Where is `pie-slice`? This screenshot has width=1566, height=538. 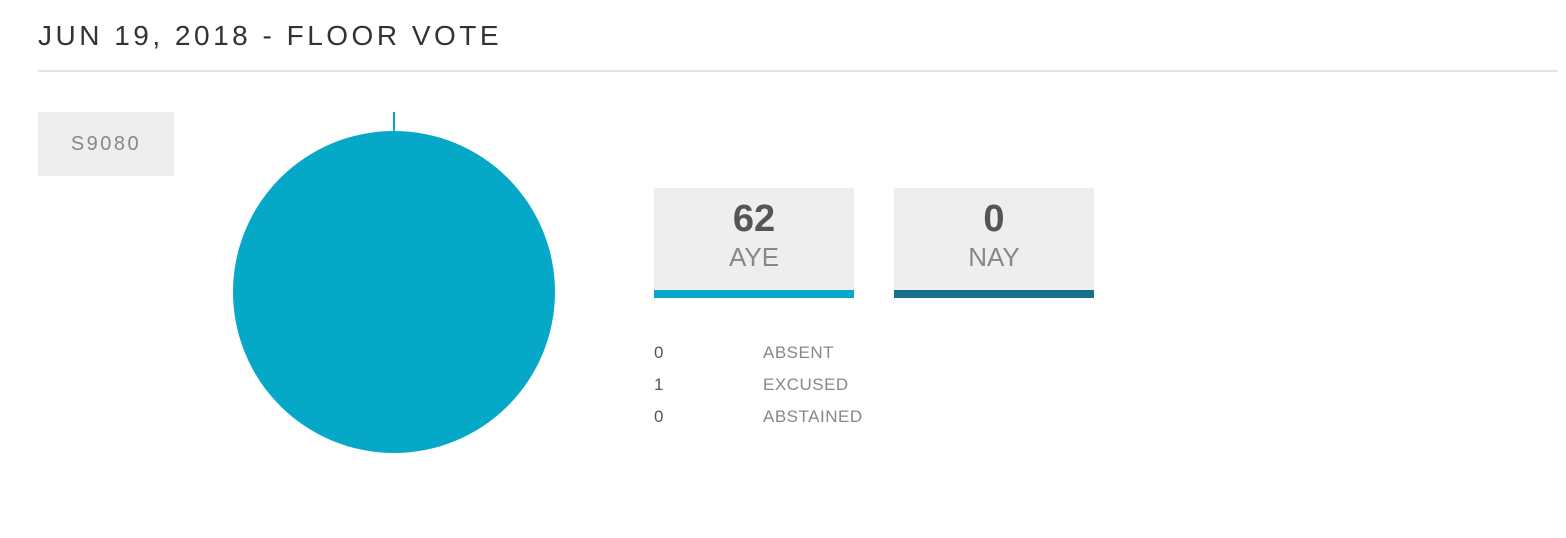
pie-slice is located at coordinates (394, 292).